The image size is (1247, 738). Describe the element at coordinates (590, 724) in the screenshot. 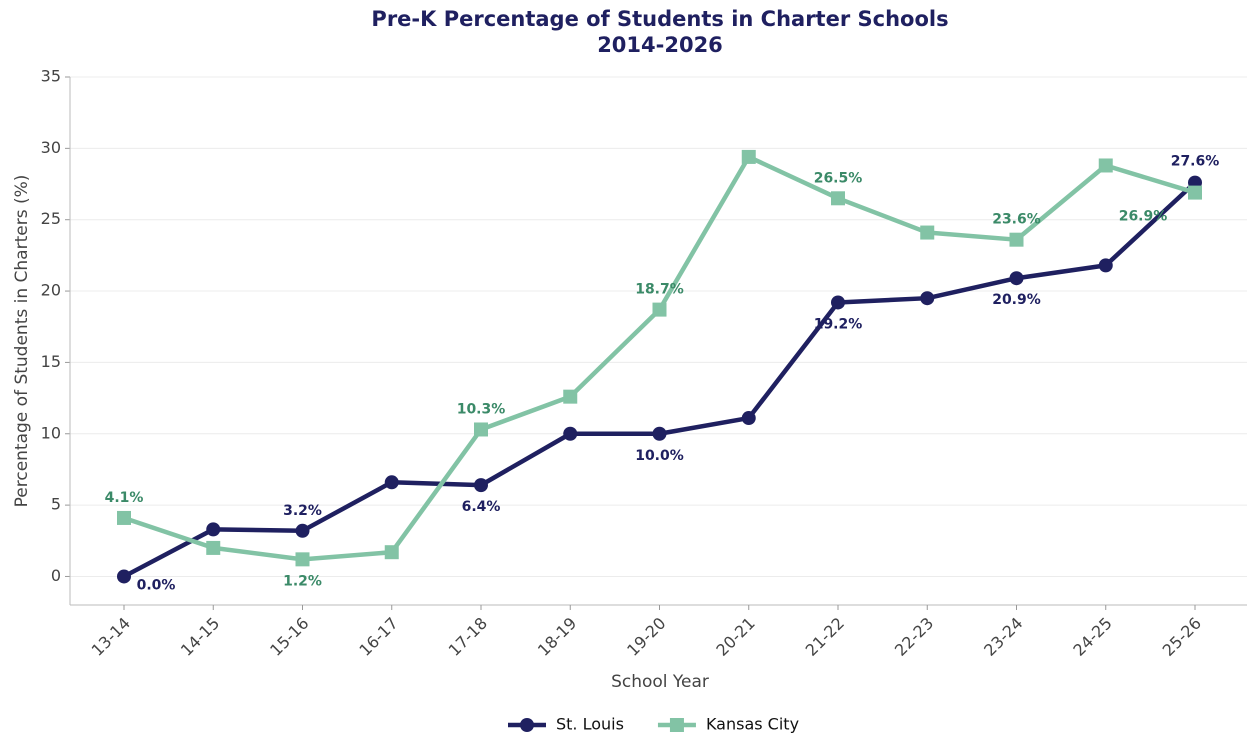

I see `legend-label: St. Louis` at that location.